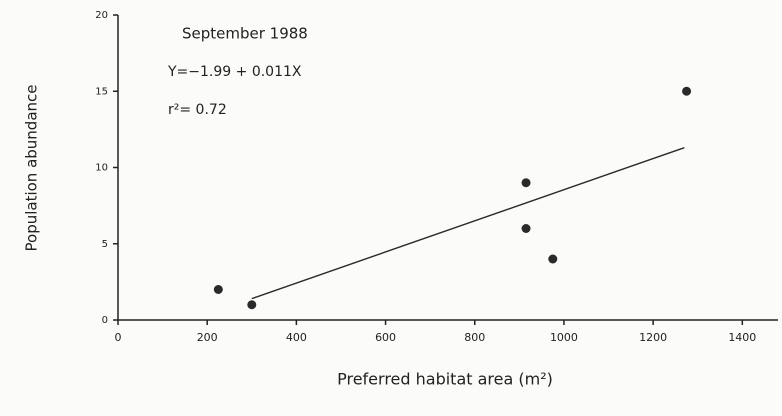  What do you see at coordinates (653, 337) in the screenshot?
I see `x-tick-label: 1200` at bounding box center [653, 337].